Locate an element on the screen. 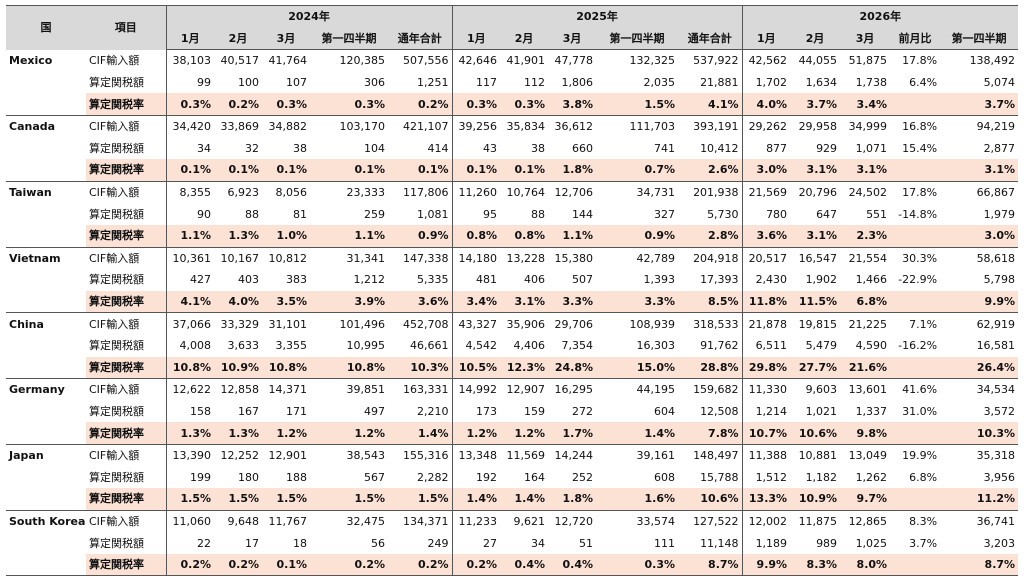 Image resolution: width=1024 pixels, height=576 pixels. value-cell: 403 is located at coordinates (248, 280).